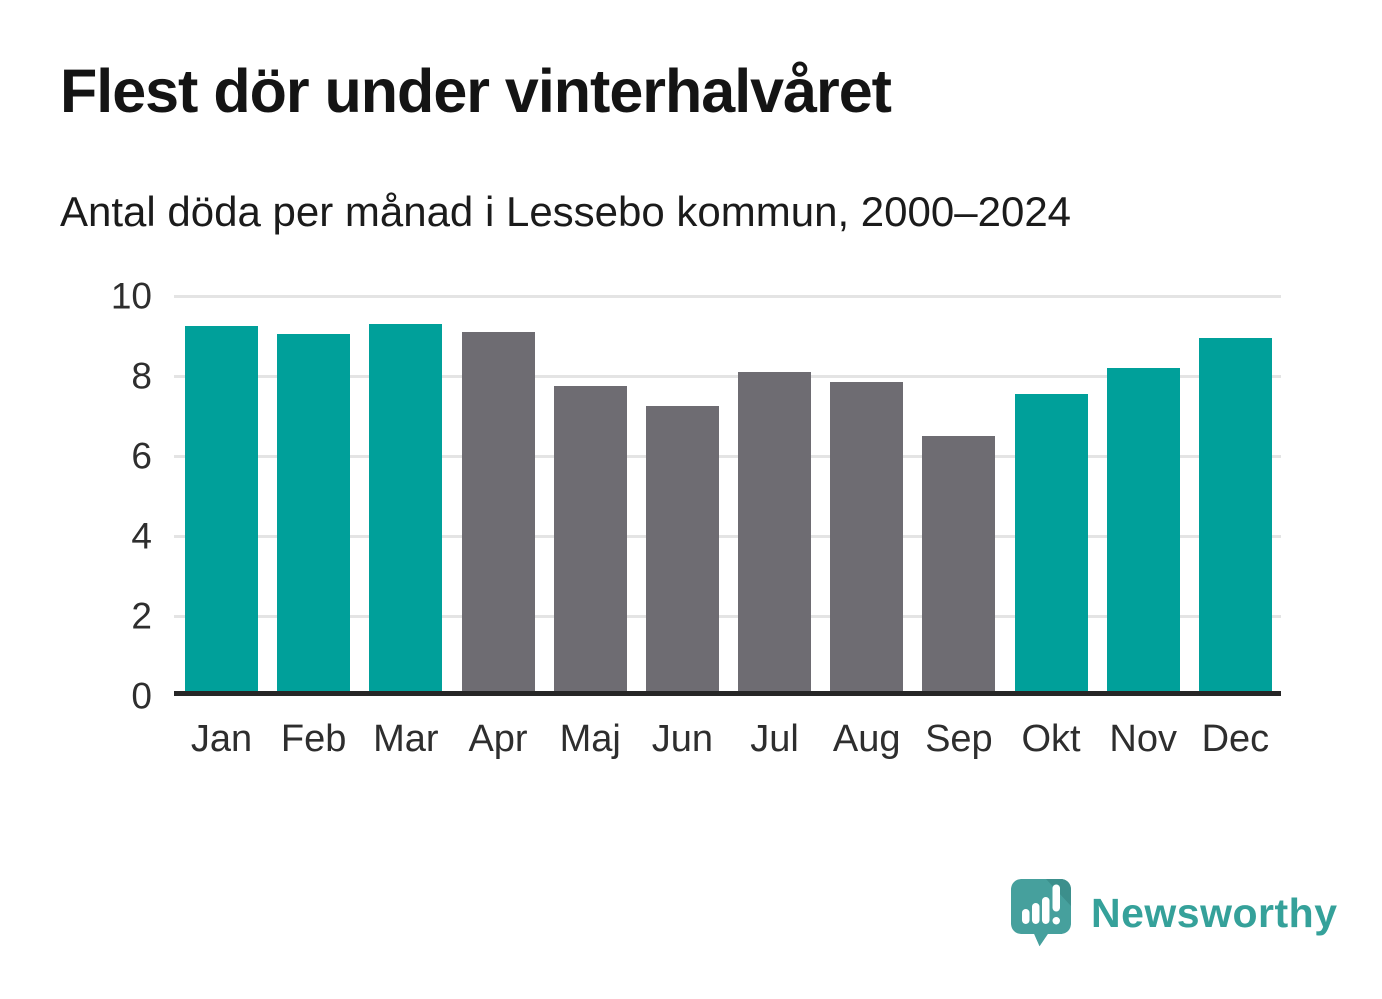  I want to click on x-axis-label-mar: Mar, so click(406, 739).